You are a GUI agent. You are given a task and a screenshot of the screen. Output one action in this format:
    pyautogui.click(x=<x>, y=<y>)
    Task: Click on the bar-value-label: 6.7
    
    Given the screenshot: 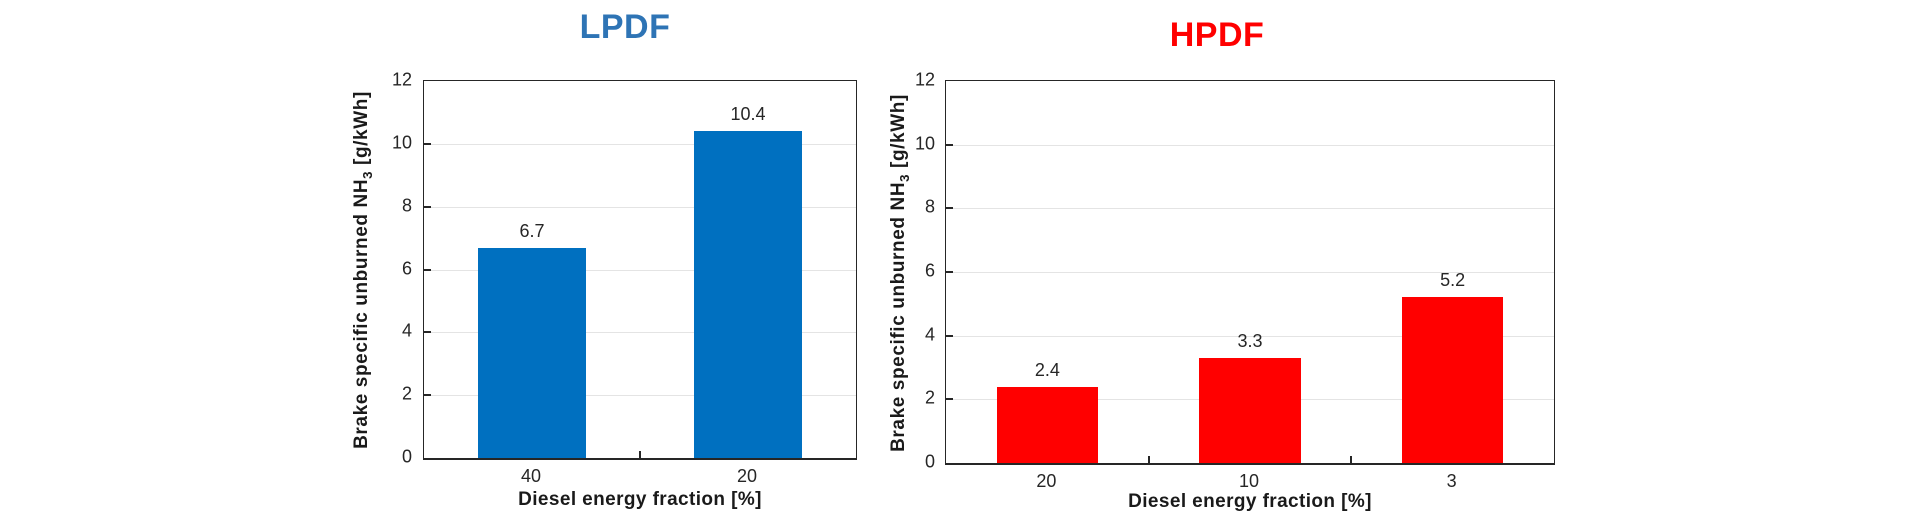 What is the action you would take?
    pyautogui.click(x=532, y=230)
    